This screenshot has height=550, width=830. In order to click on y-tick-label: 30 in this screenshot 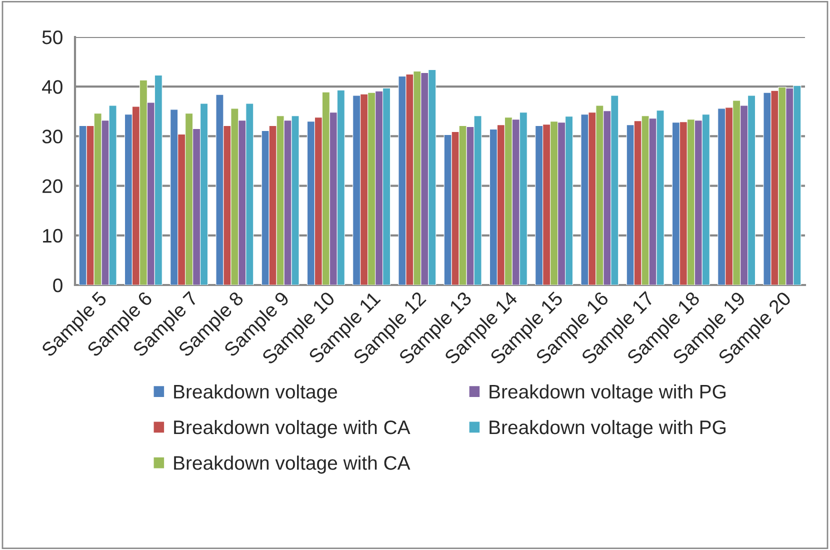, I will do `click(52, 137)`.